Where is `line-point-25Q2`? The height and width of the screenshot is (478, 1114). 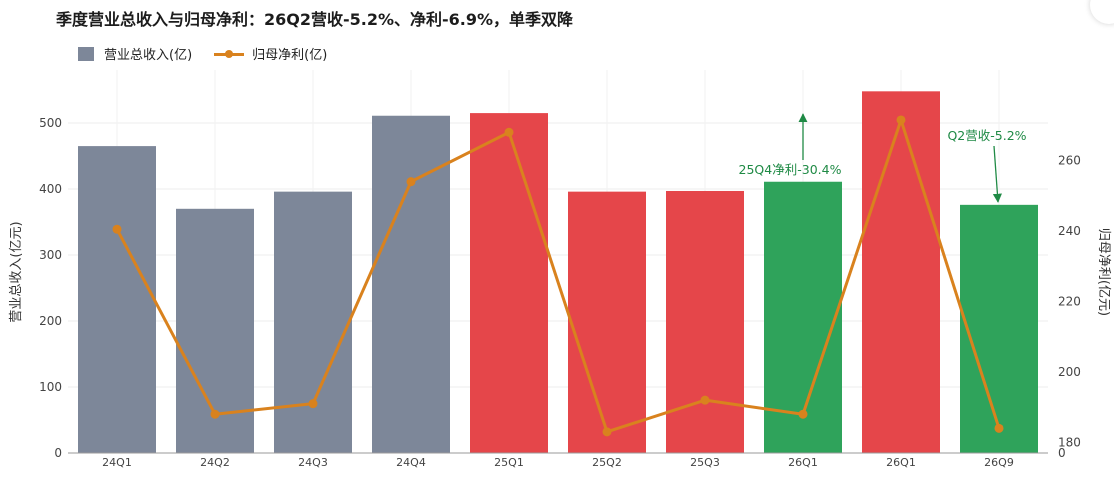 line-point-25Q2 is located at coordinates (607, 432).